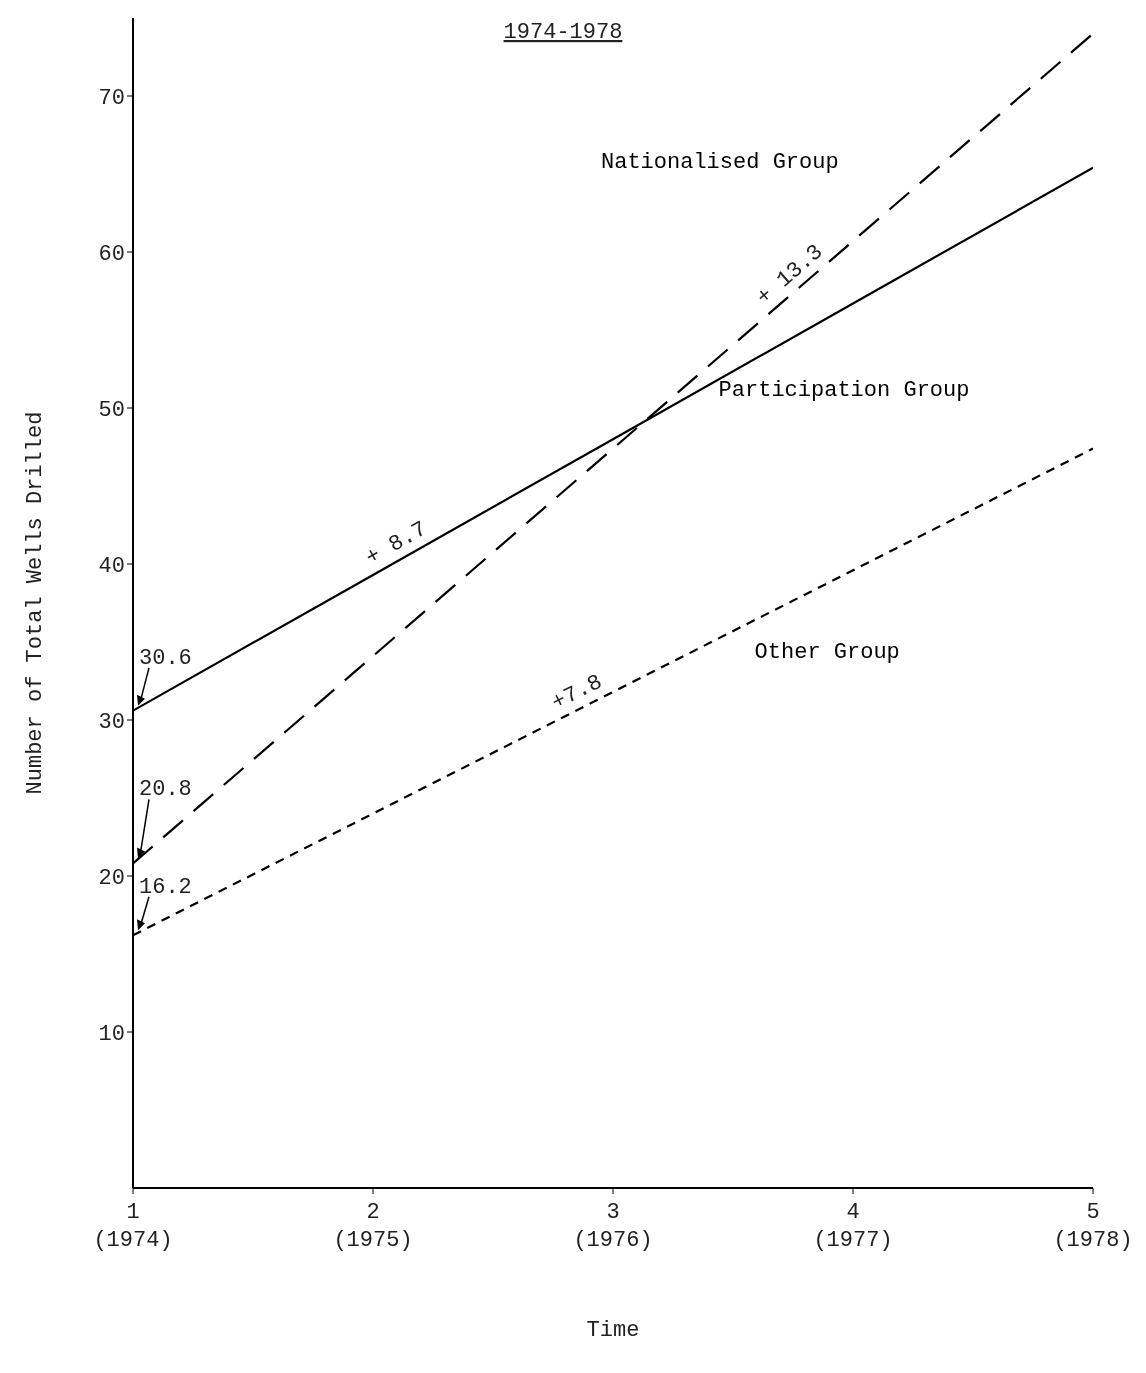  Describe the element at coordinates (111, 98) in the screenshot. I see `y-tick-label: 70` at that location.